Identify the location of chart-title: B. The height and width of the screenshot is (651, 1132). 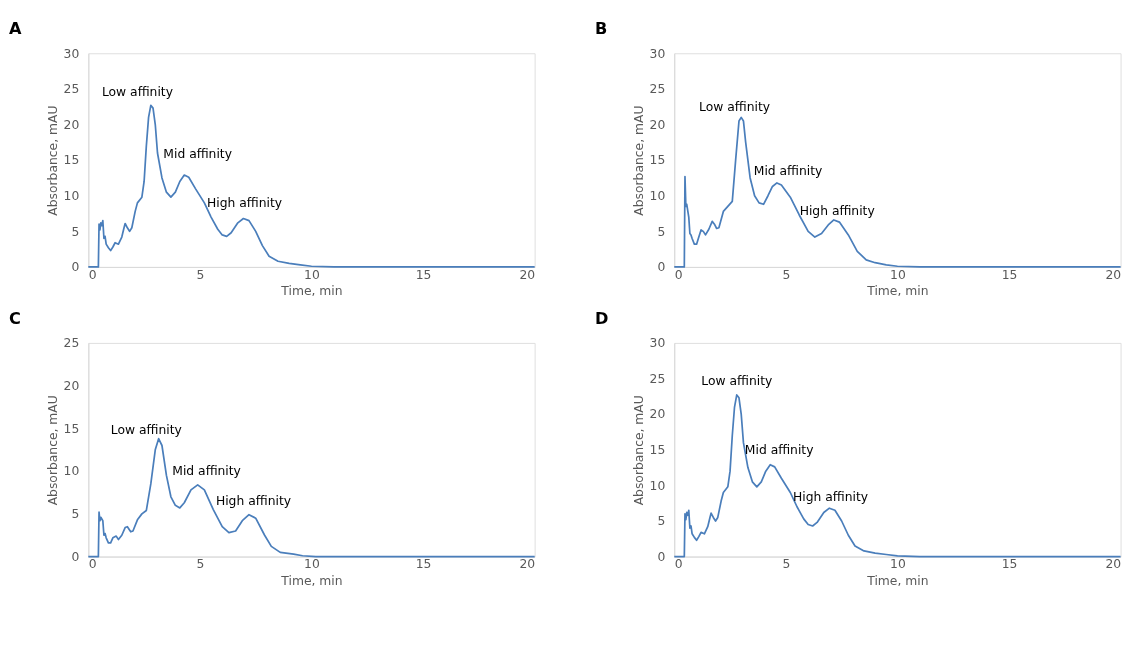
(601, 29).